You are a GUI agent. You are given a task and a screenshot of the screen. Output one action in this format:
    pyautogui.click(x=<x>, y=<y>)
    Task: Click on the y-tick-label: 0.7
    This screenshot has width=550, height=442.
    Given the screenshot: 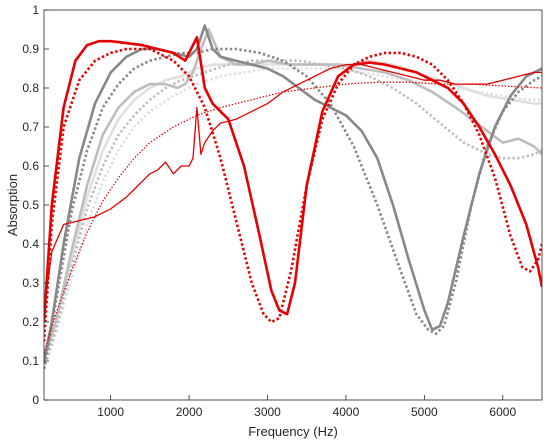 What is the action you would take?
    pyautogui.click(x=30, y=127)
    